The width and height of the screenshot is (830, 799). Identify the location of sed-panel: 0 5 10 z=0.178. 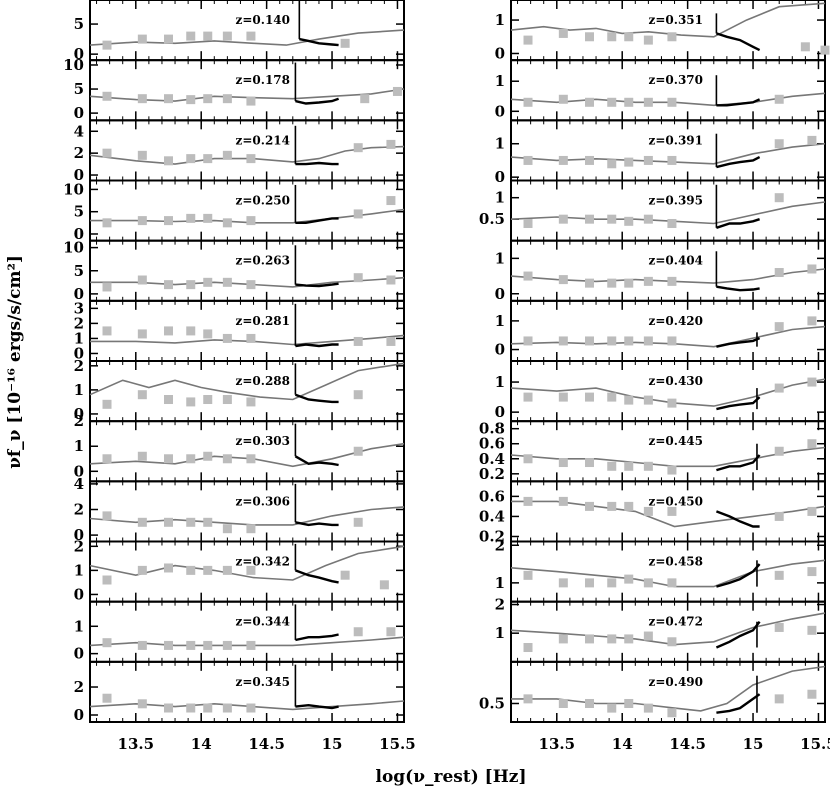
(234, 89).